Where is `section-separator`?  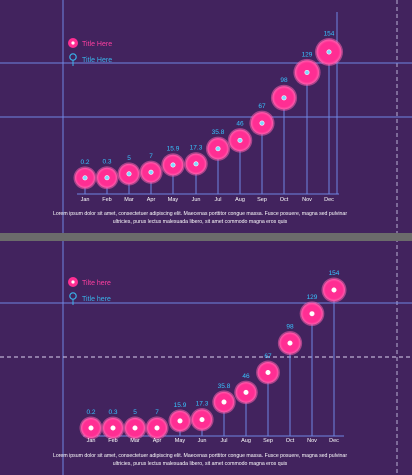 section-separator is located at coordinates (206, 237).